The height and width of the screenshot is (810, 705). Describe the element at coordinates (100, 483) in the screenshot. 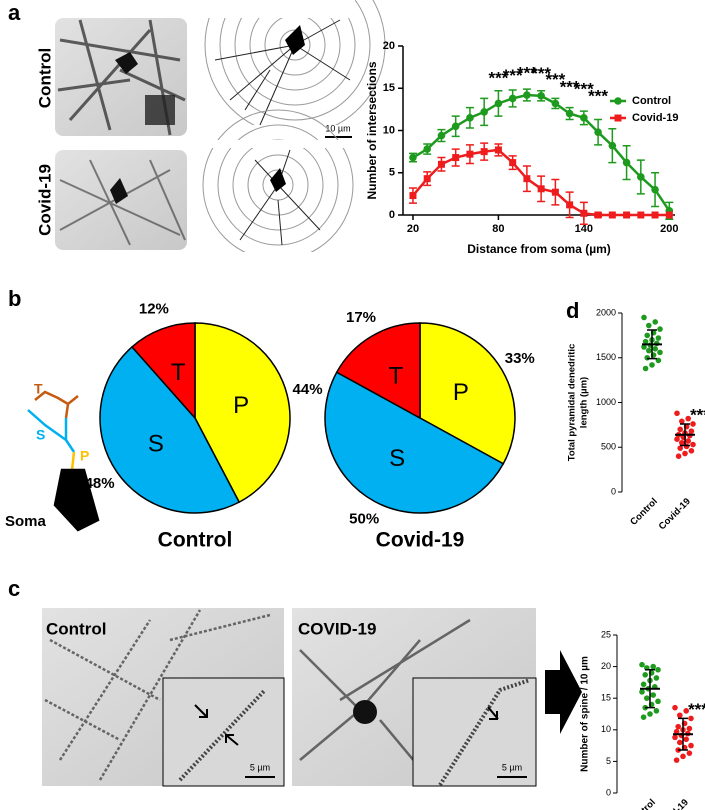

I see `value-label: 48%` at that location.